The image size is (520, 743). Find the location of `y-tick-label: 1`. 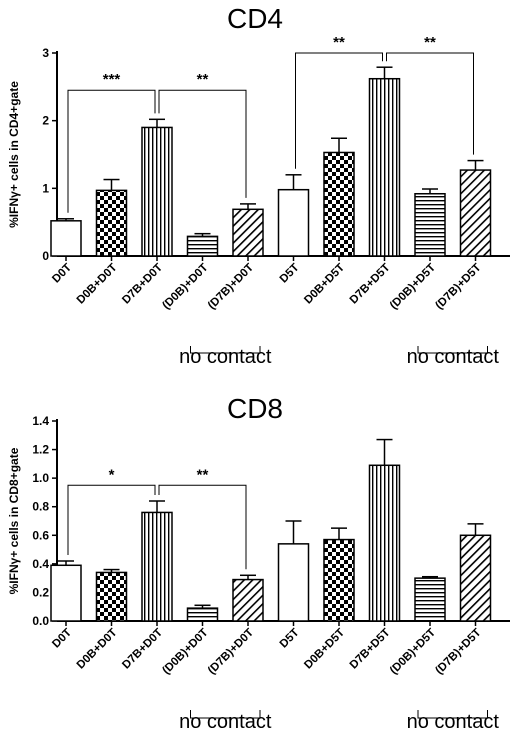

y-tick-label: 1 is located at coordinates (45, 188).